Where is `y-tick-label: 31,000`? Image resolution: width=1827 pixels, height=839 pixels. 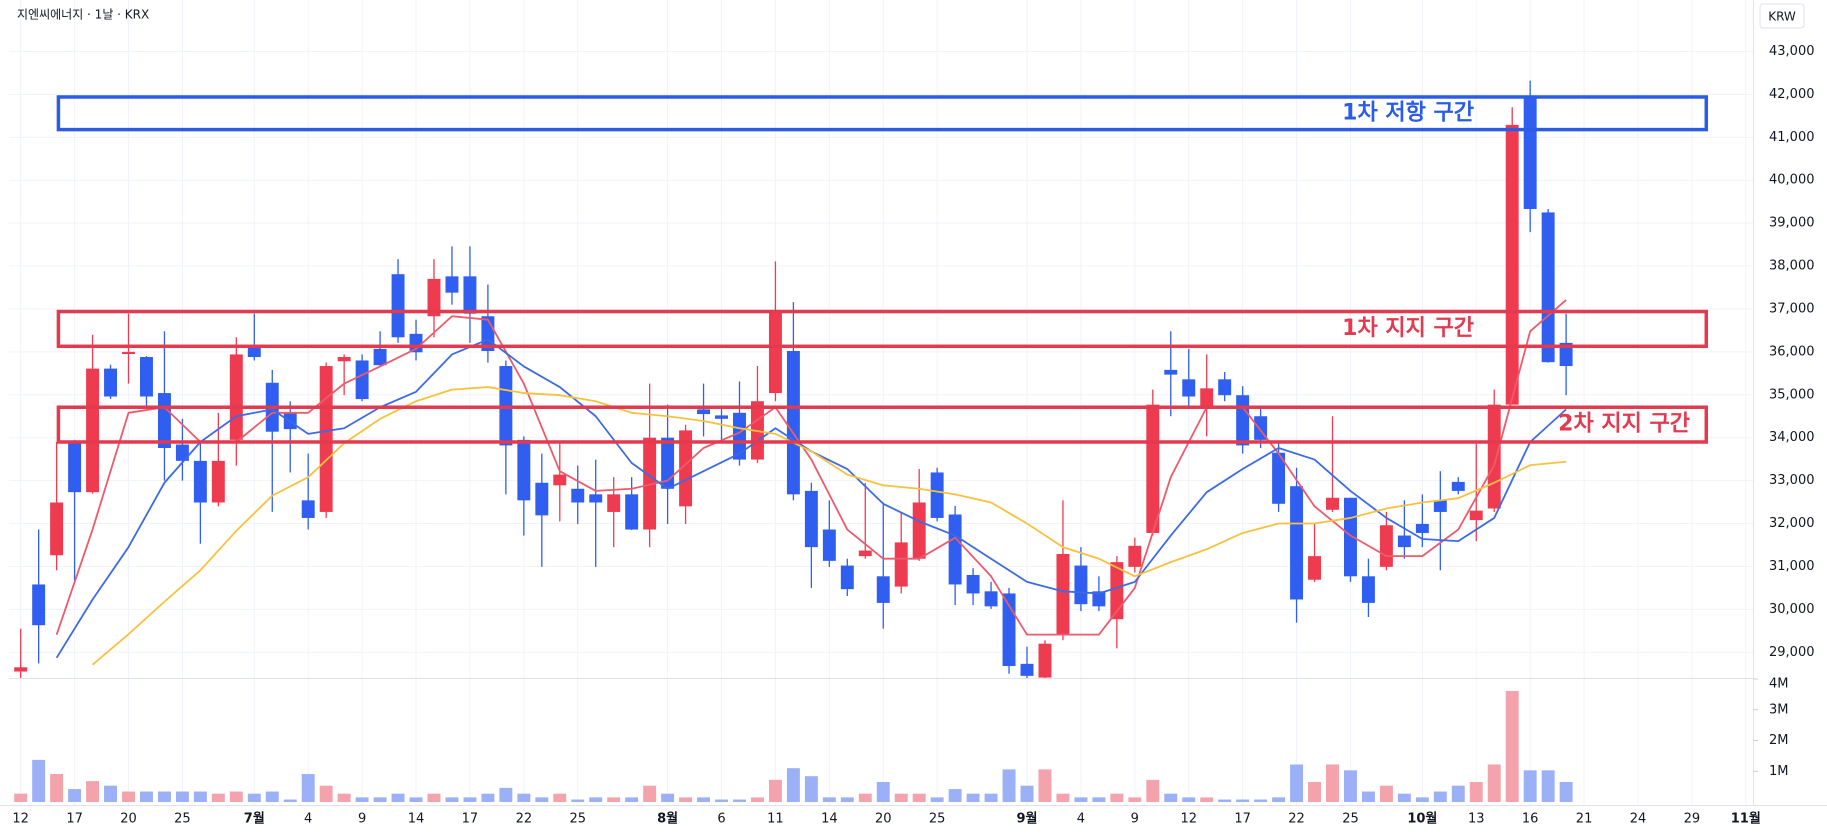
y-tick-label: 31,000 is located at coordinates (1792, 566).